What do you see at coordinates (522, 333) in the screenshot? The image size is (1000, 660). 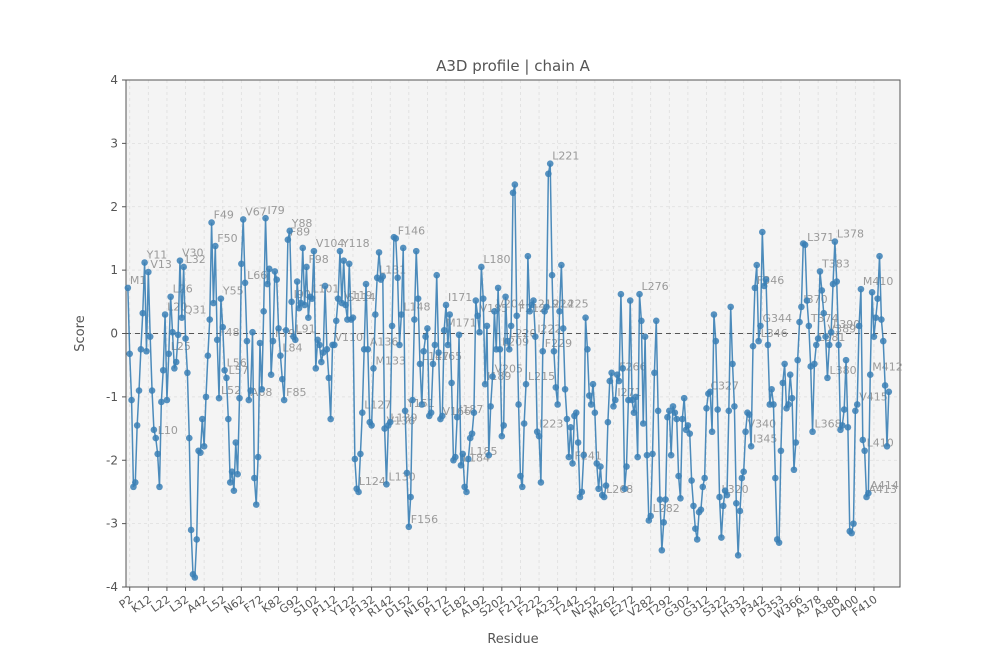 I see `point-annotation: L220` at bounding box center [522, 333].